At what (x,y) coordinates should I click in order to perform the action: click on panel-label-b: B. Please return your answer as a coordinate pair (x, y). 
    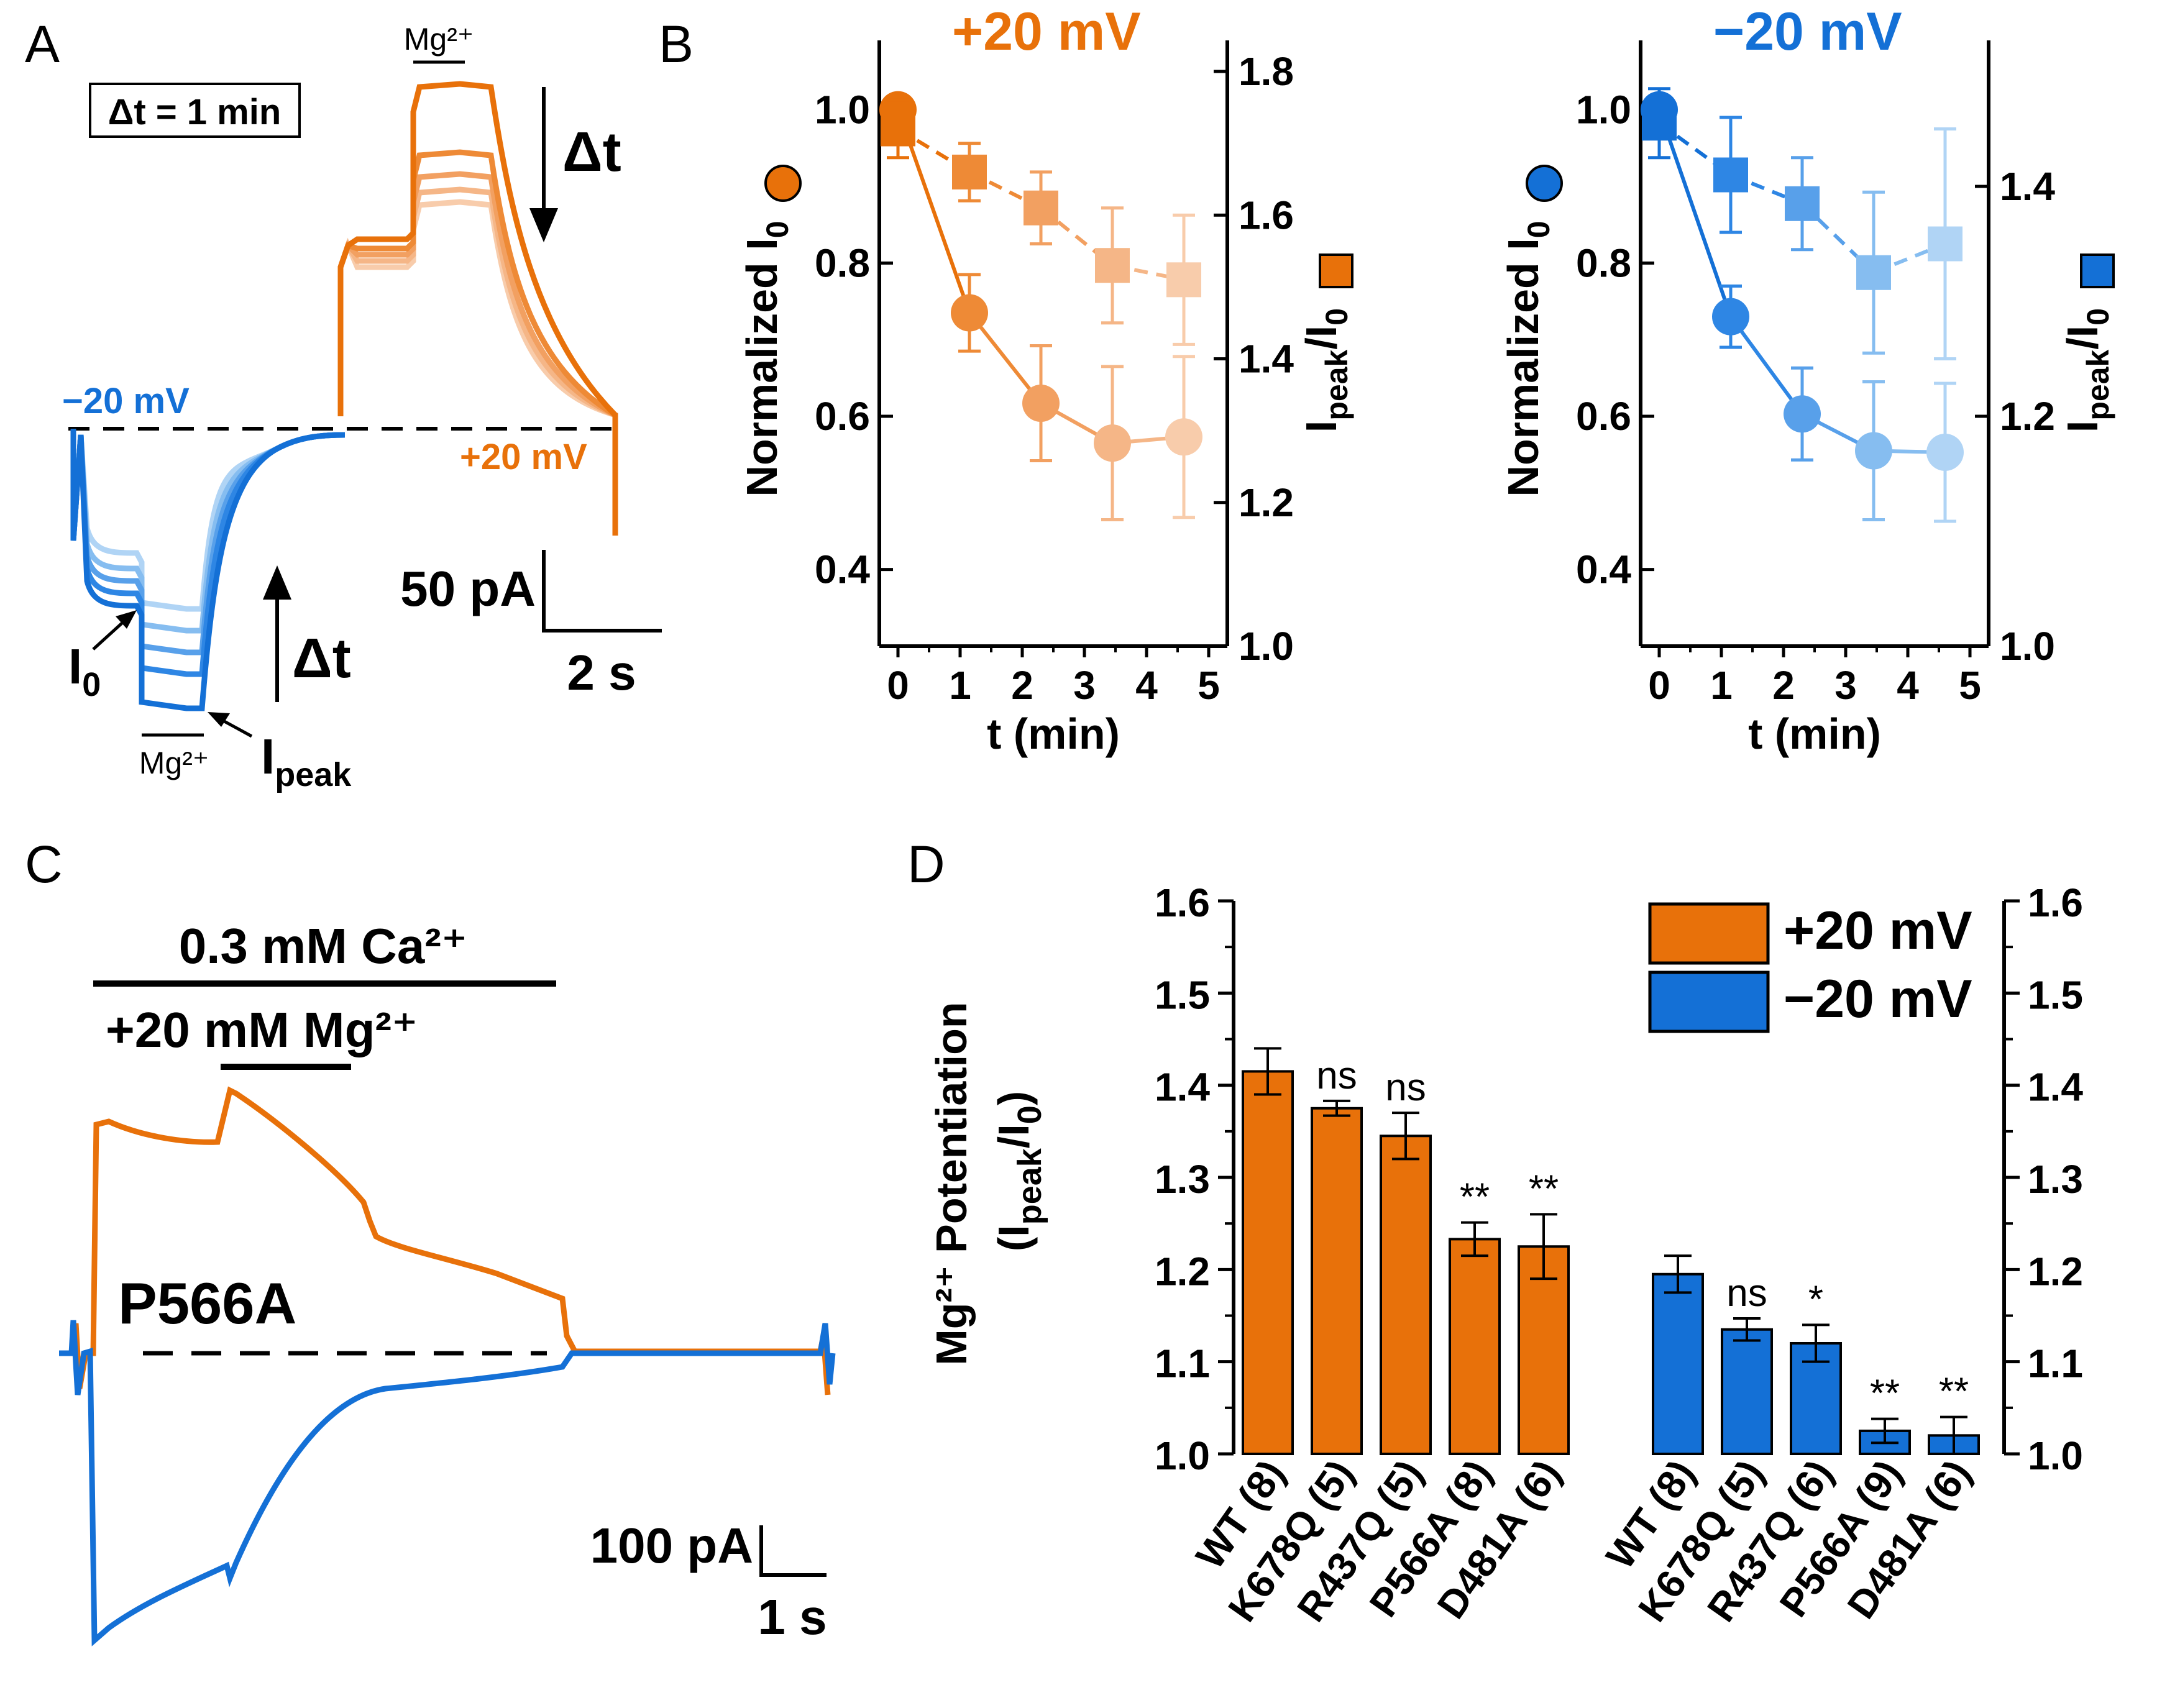
    Looking at the image, I should click on (676, 44).